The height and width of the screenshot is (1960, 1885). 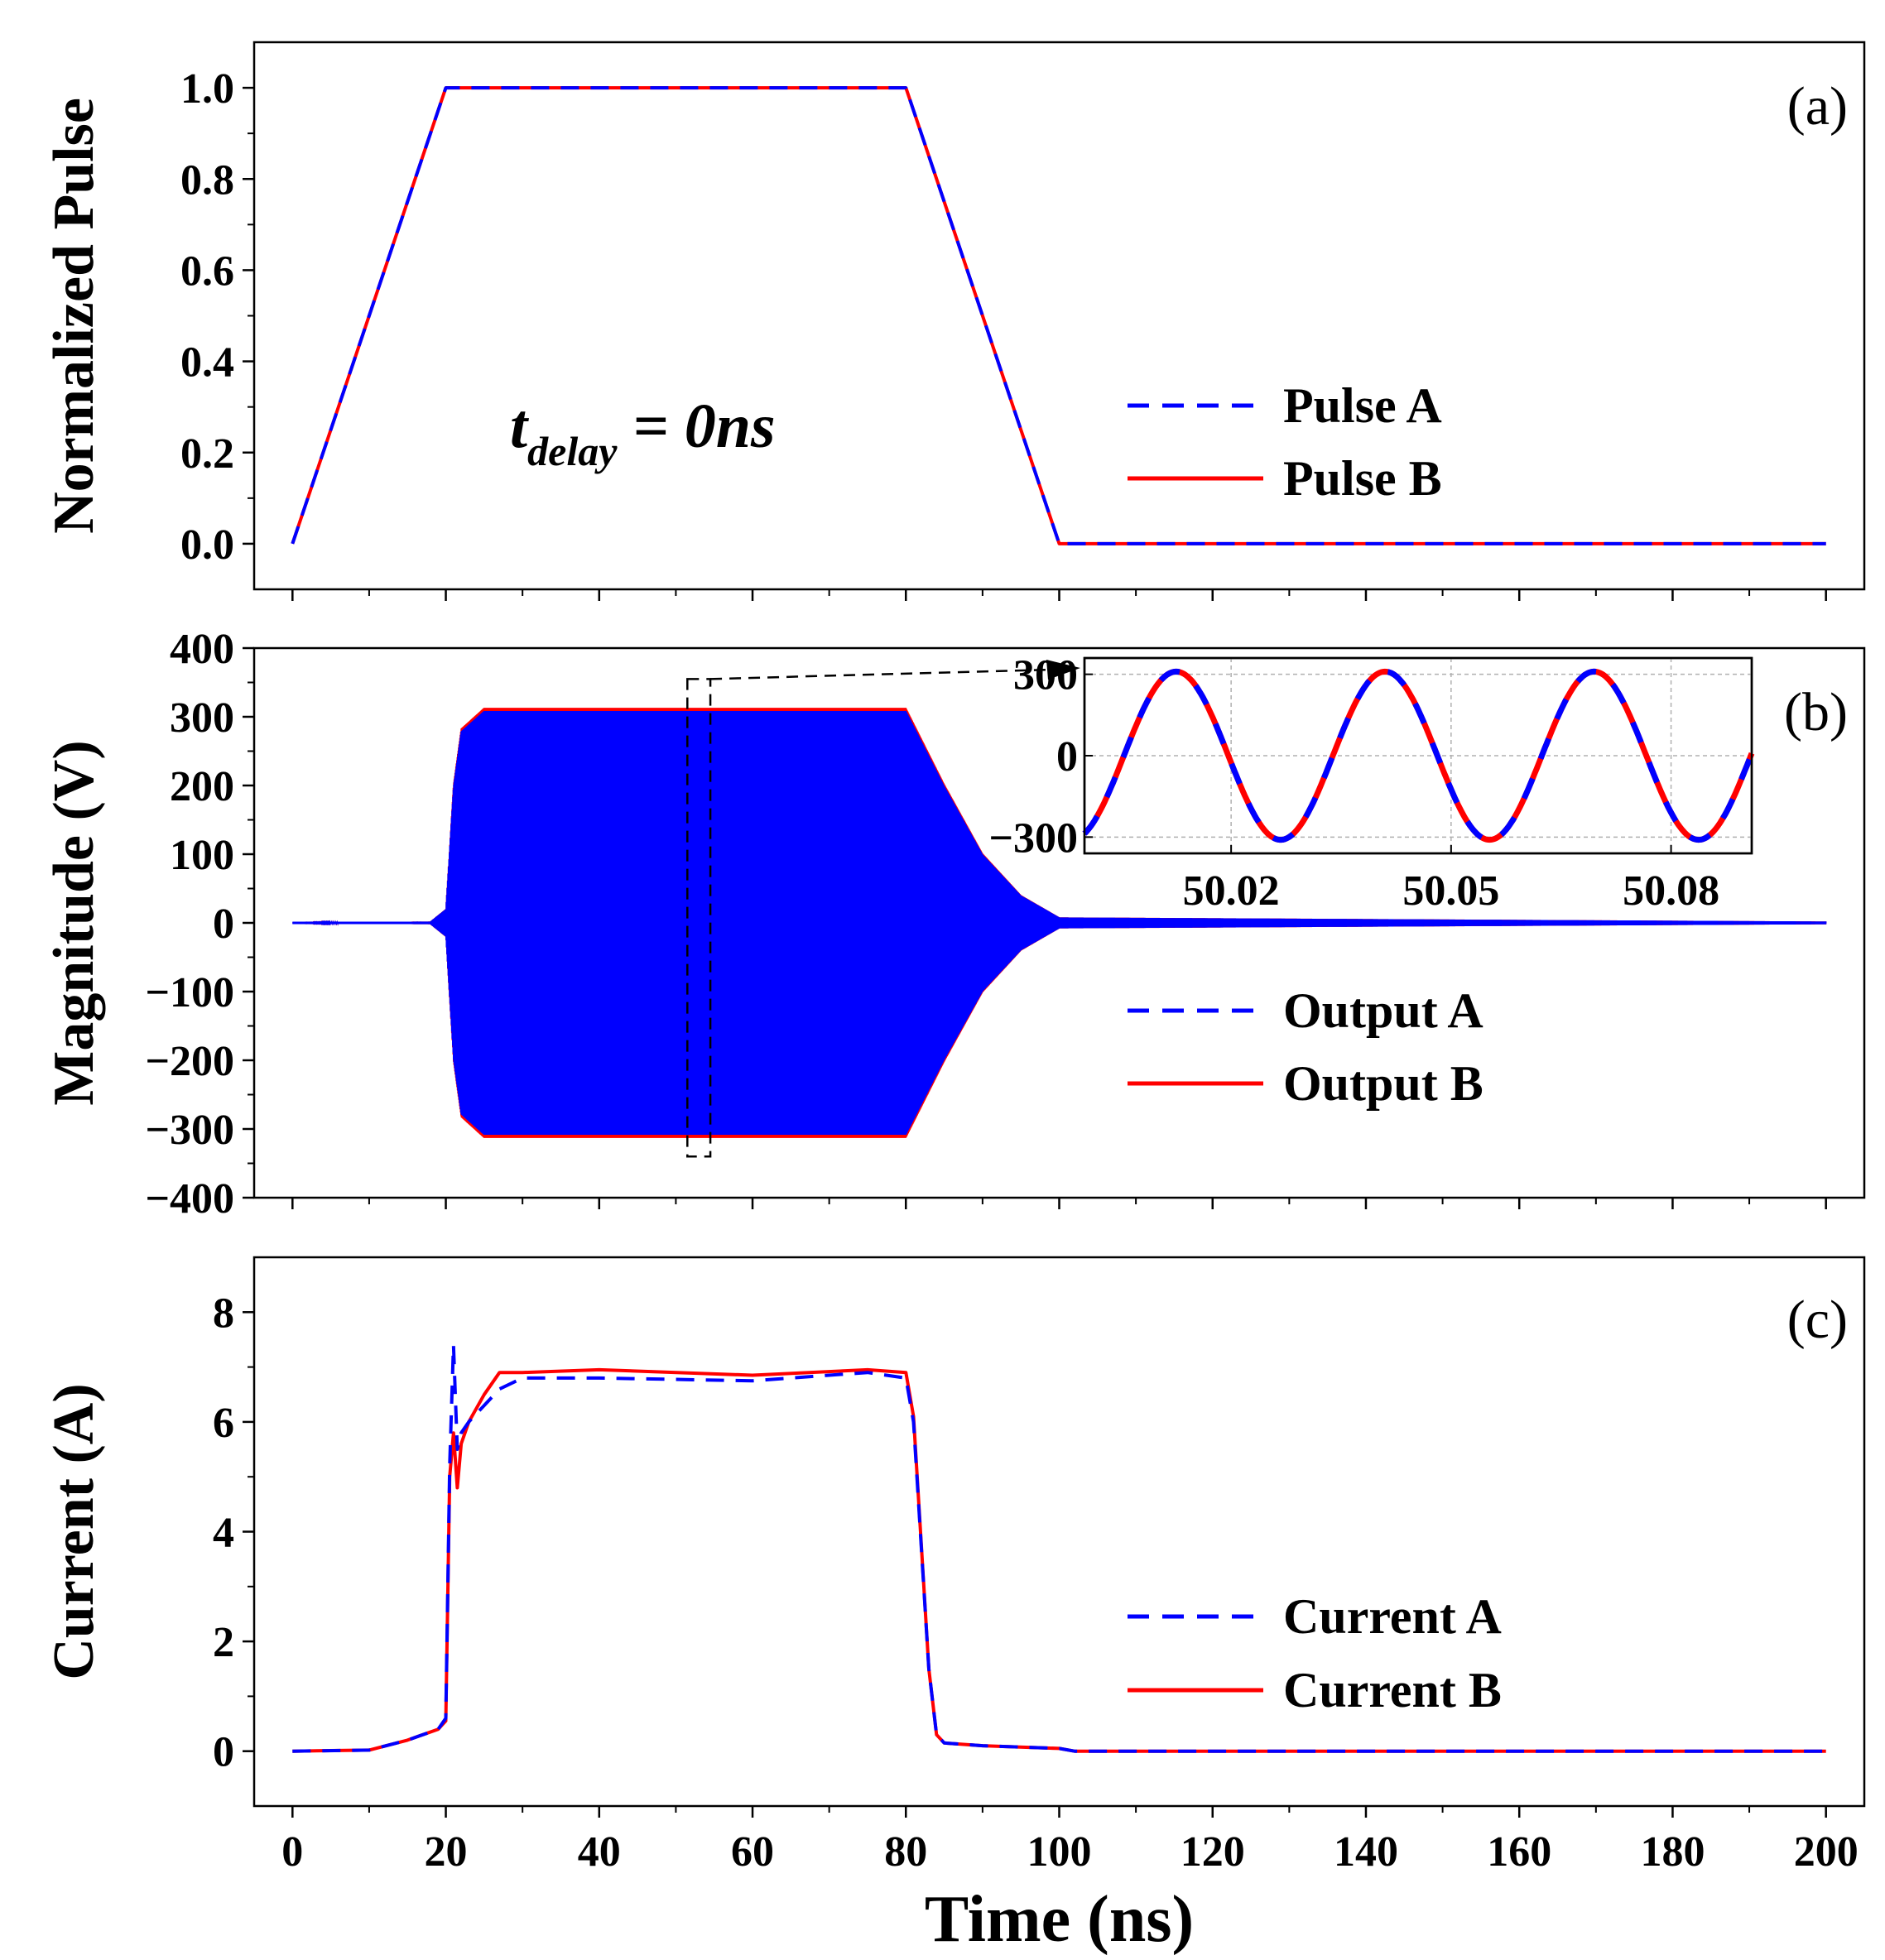 What do you see at coordinates (1063, 670) in the screenshot?
I see `zoom-arrow-head` at bounding box center [1063, 670].